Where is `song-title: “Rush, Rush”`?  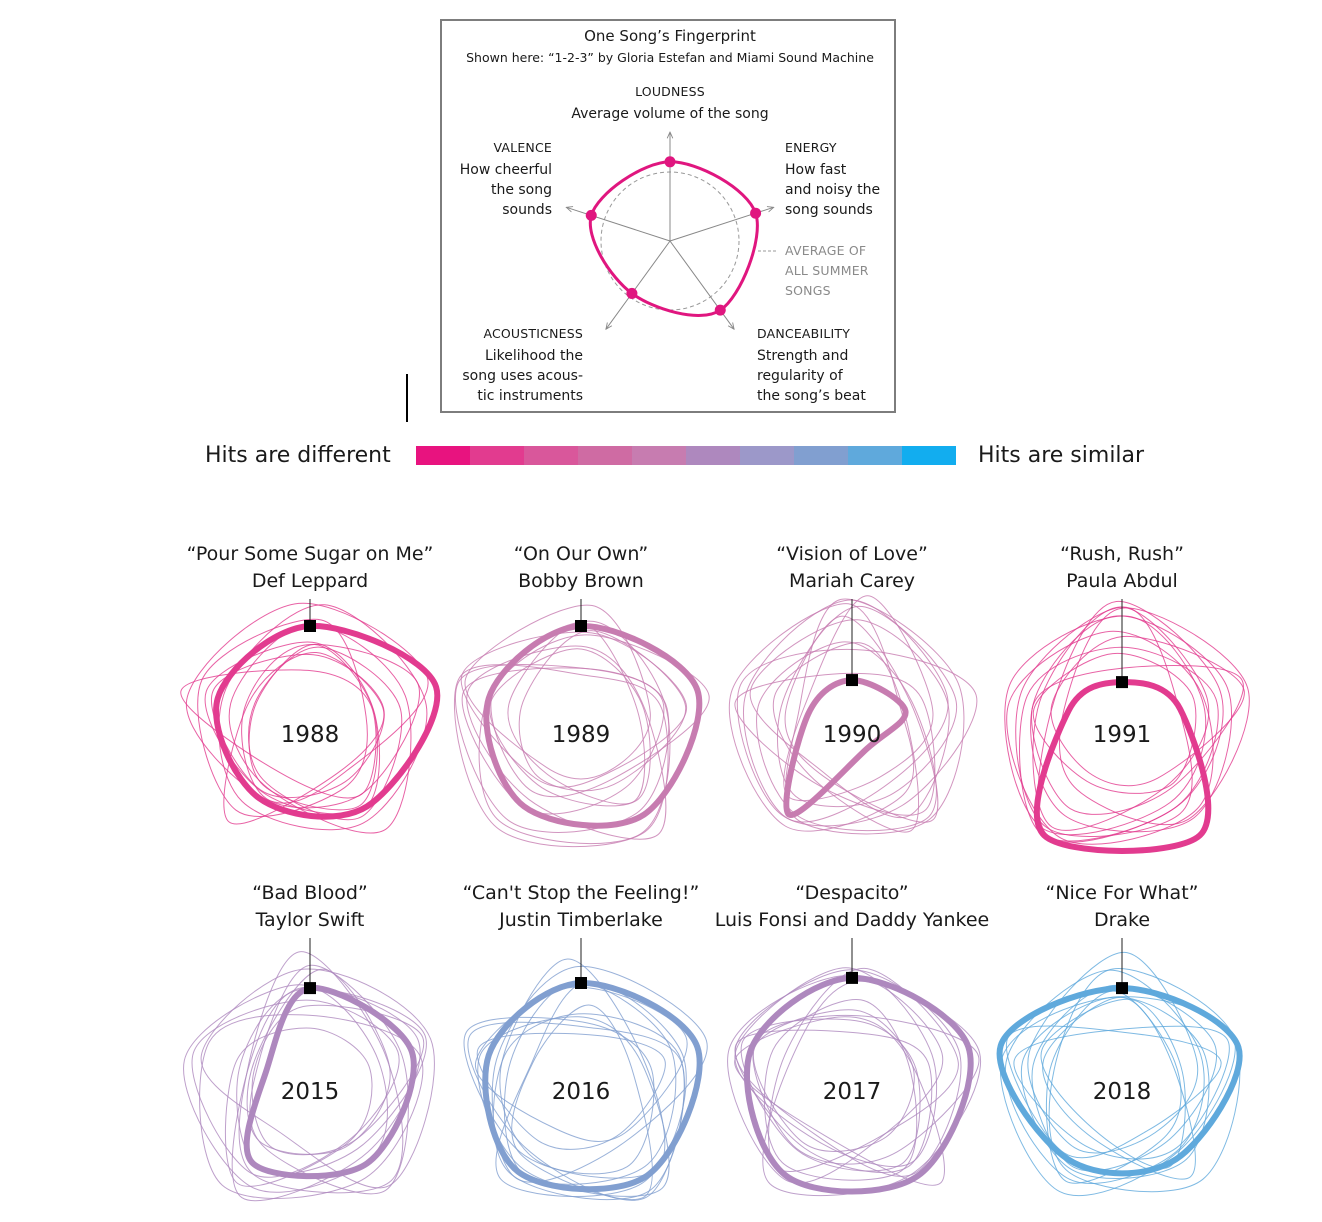 song-title: “Rush, Rush” is located at coordinates (1122, 554).